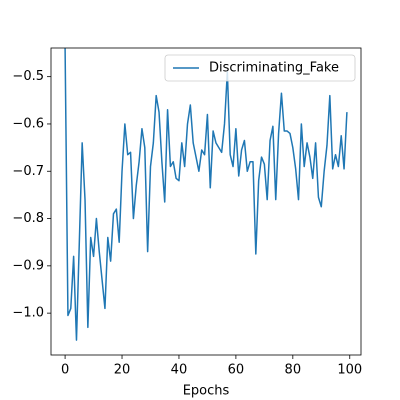 The height and width of the screenshot is (400, 400). What do you see at coordinates (65, 370) in the screenshot?
I see `x-tick-label: 0` at bounding box center [65, 370].